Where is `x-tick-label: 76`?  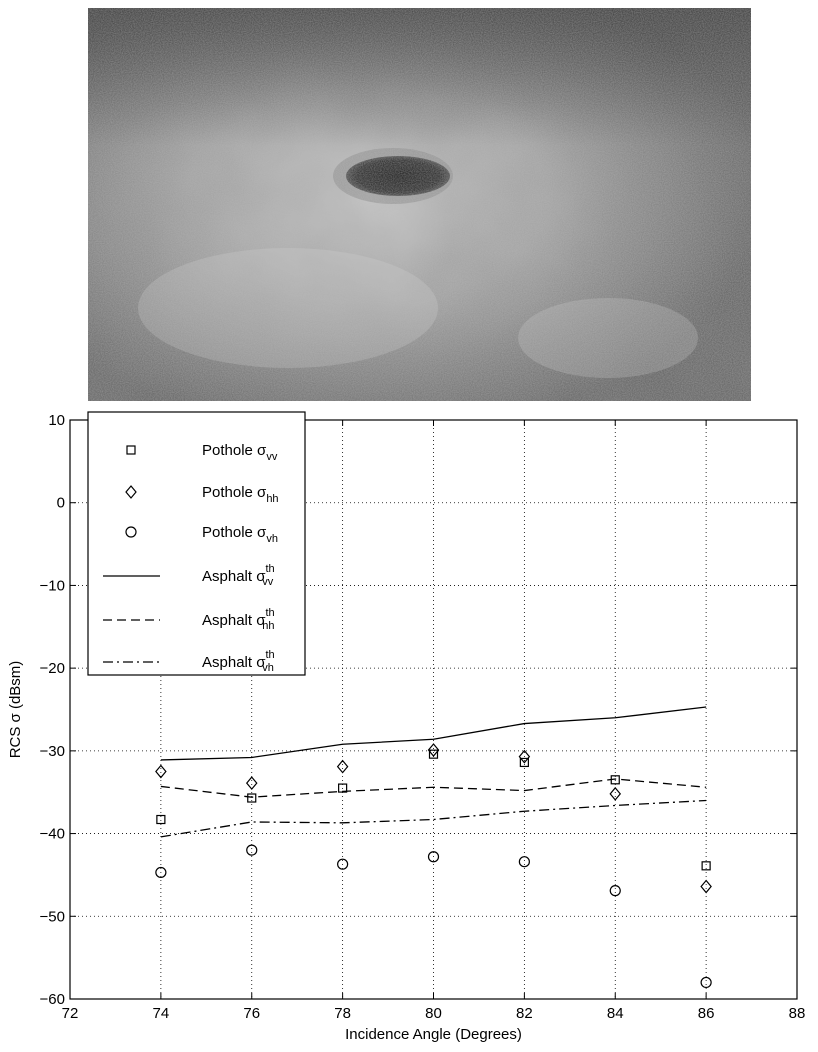
x-tick-label: 76 is located at coordinates (251, 1013).